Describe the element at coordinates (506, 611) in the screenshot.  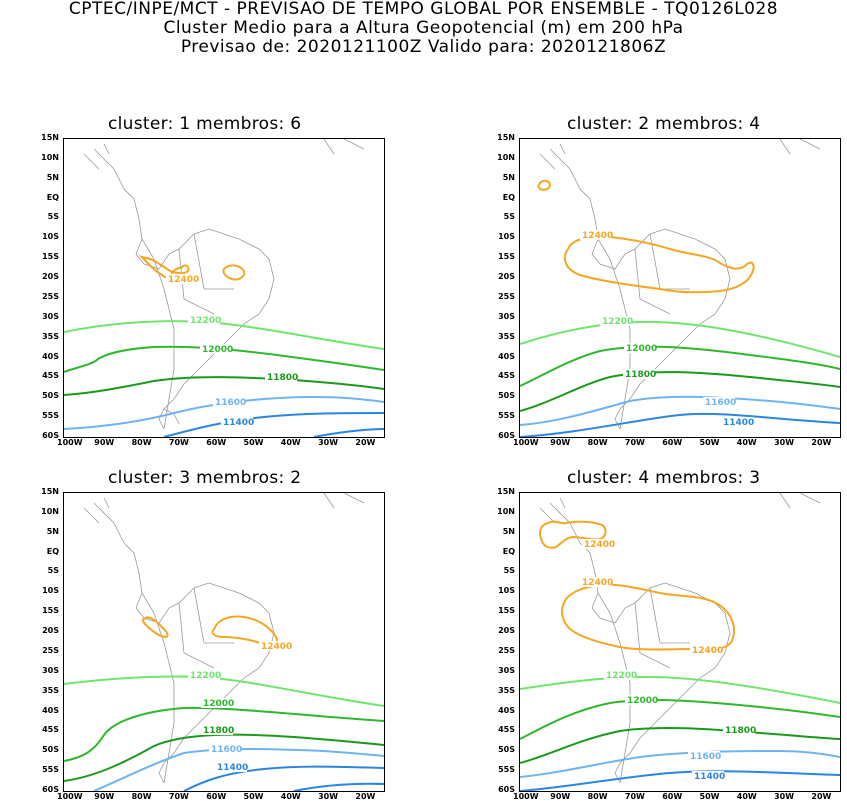
I see `lat-tick-label: 15S` at that location.